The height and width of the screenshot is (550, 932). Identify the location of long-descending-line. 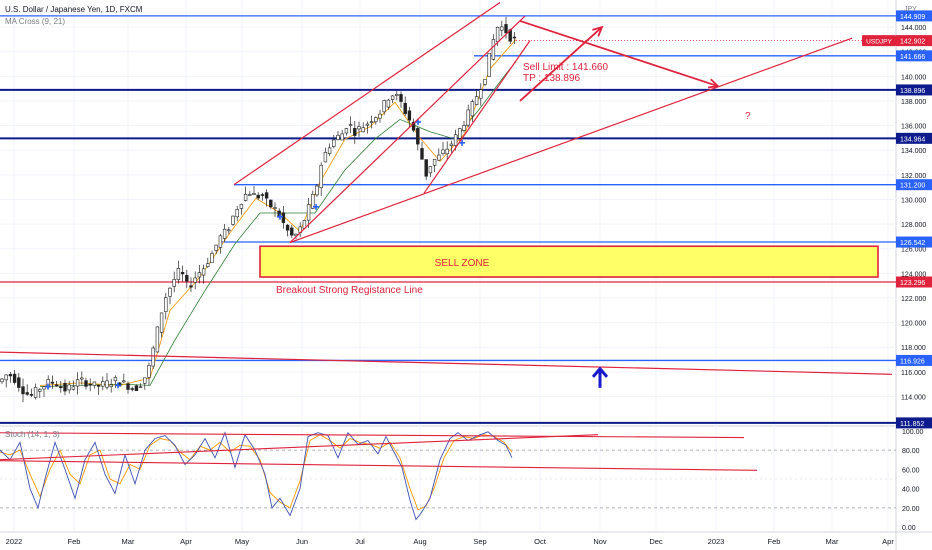
(446, 363).